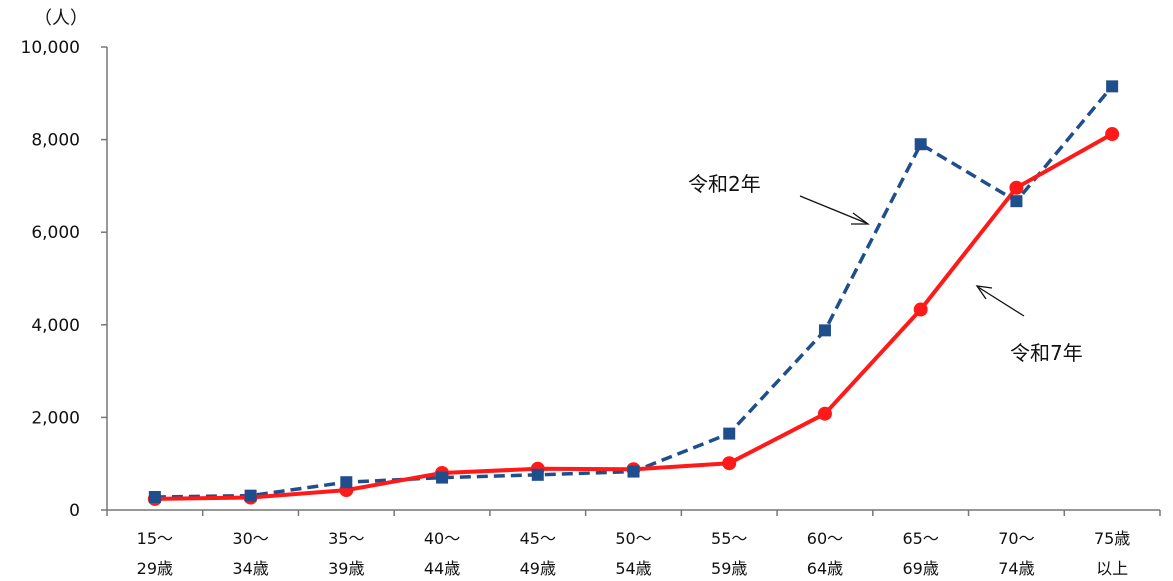  What do you see at coordinates (1112, 568) in the screenshot?
I see `x-category-label: 以上` at bounding box center [1112, 568].